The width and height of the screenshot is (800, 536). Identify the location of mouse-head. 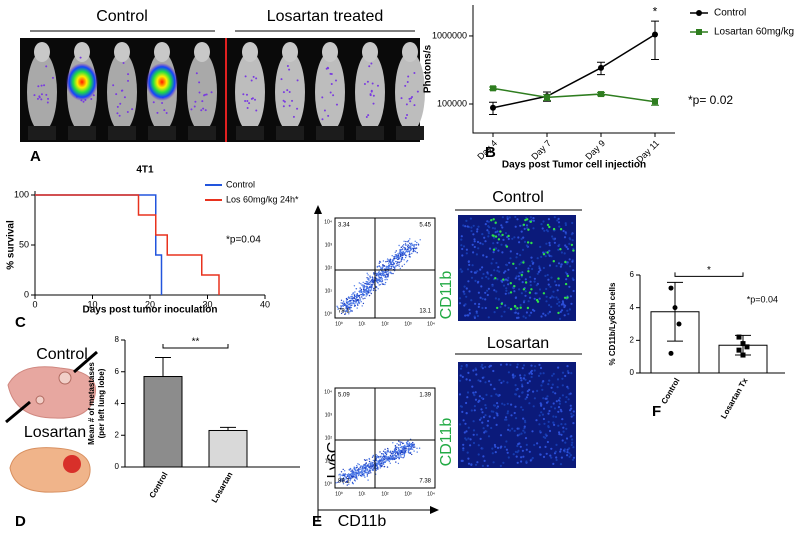
(162, 52).